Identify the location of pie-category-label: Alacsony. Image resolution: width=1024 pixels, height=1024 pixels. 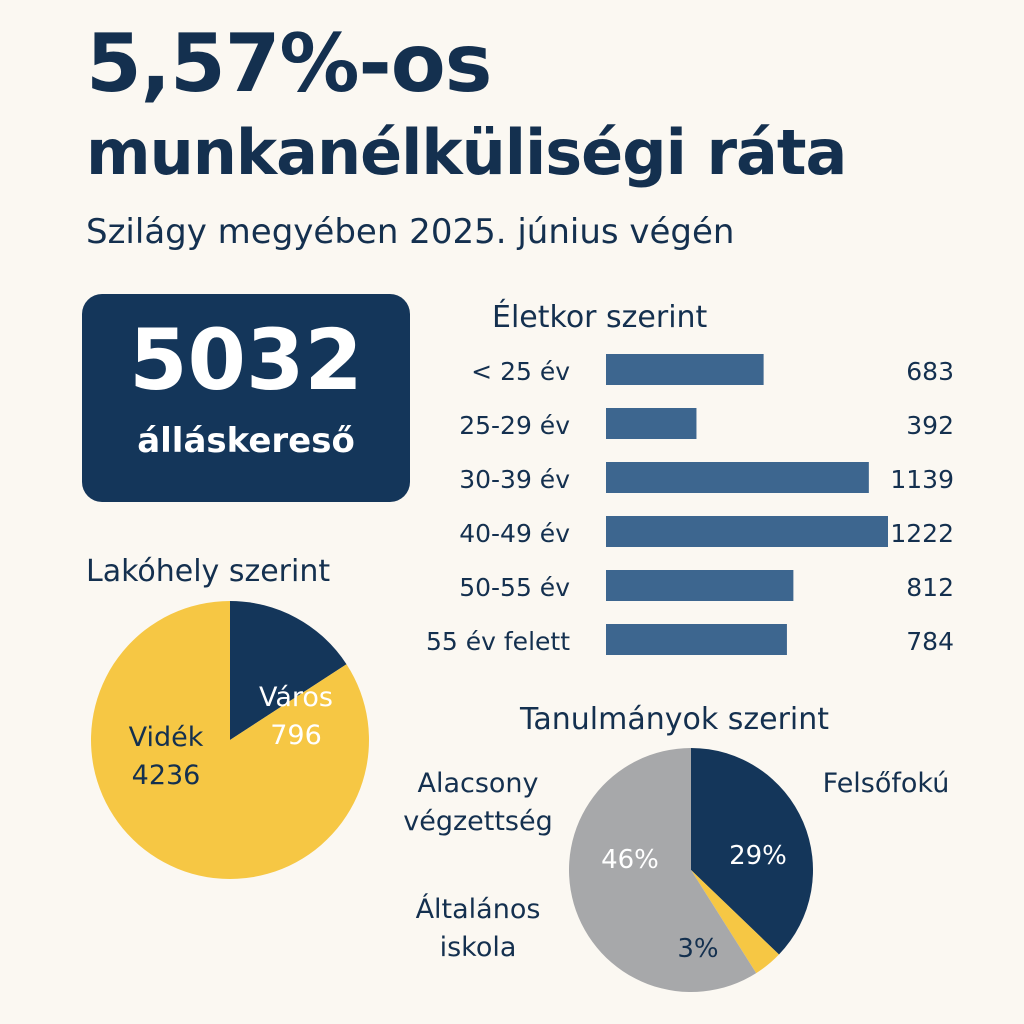
(477, 783).